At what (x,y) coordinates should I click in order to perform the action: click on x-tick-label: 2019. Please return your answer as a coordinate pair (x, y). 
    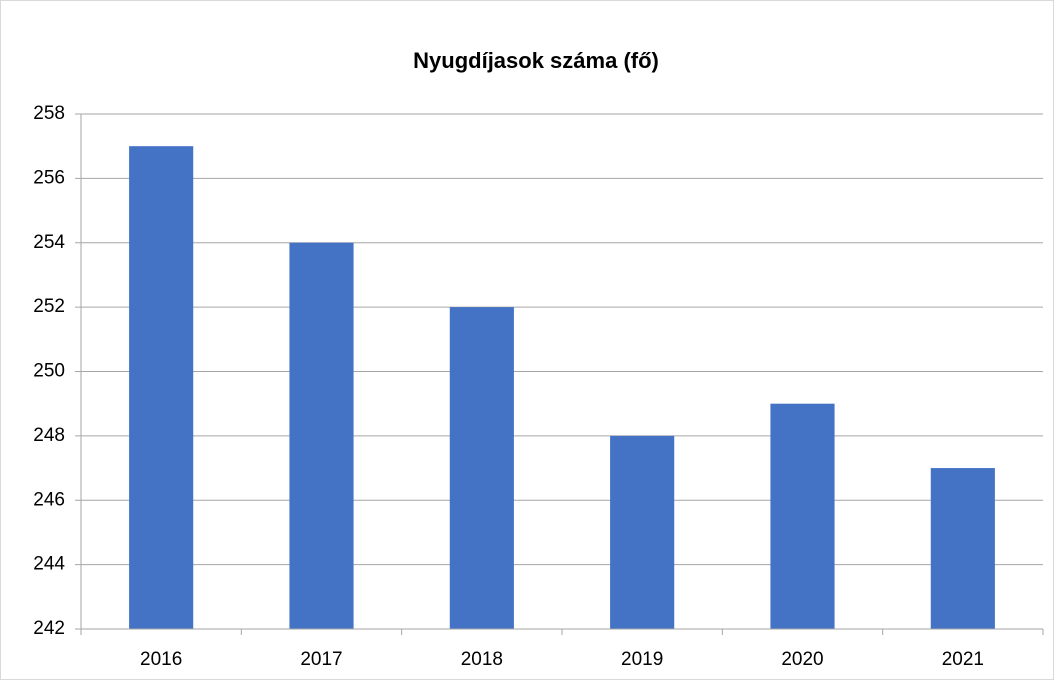
    Looking at the image, I should click on (642, 659).